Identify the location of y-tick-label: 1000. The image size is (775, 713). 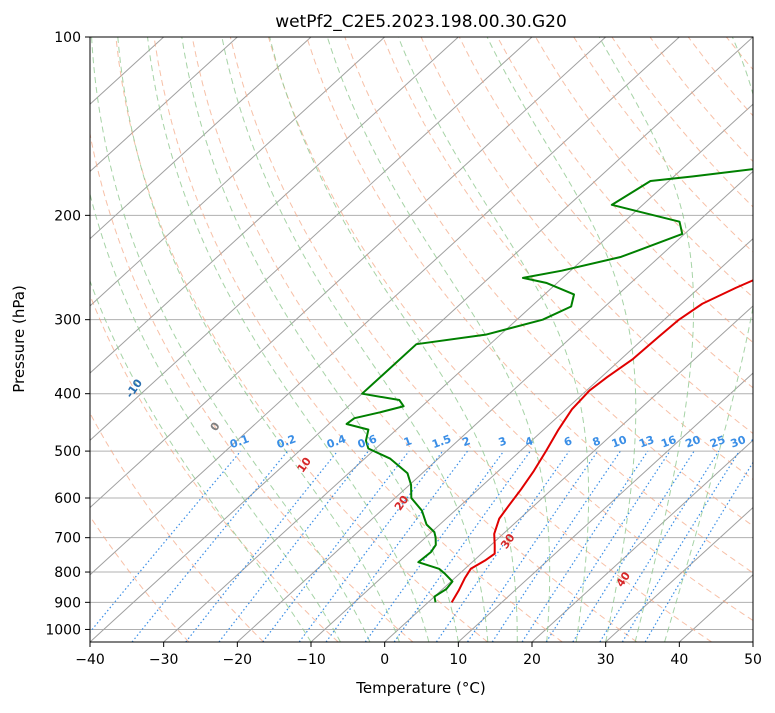
(63, 630).